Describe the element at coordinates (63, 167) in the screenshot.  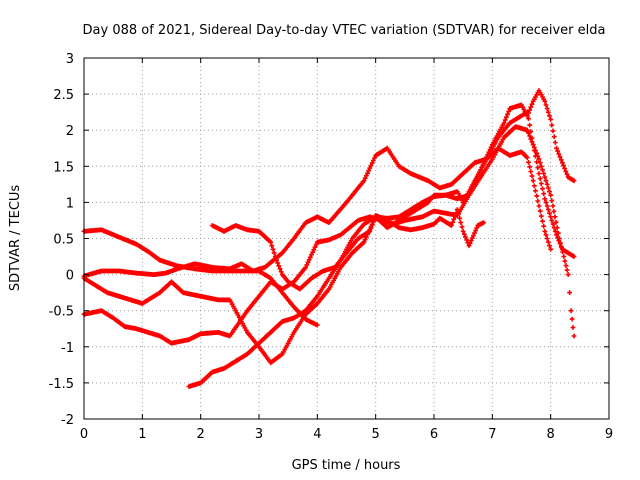
I see `y-tick-label: 1.5` at that location.